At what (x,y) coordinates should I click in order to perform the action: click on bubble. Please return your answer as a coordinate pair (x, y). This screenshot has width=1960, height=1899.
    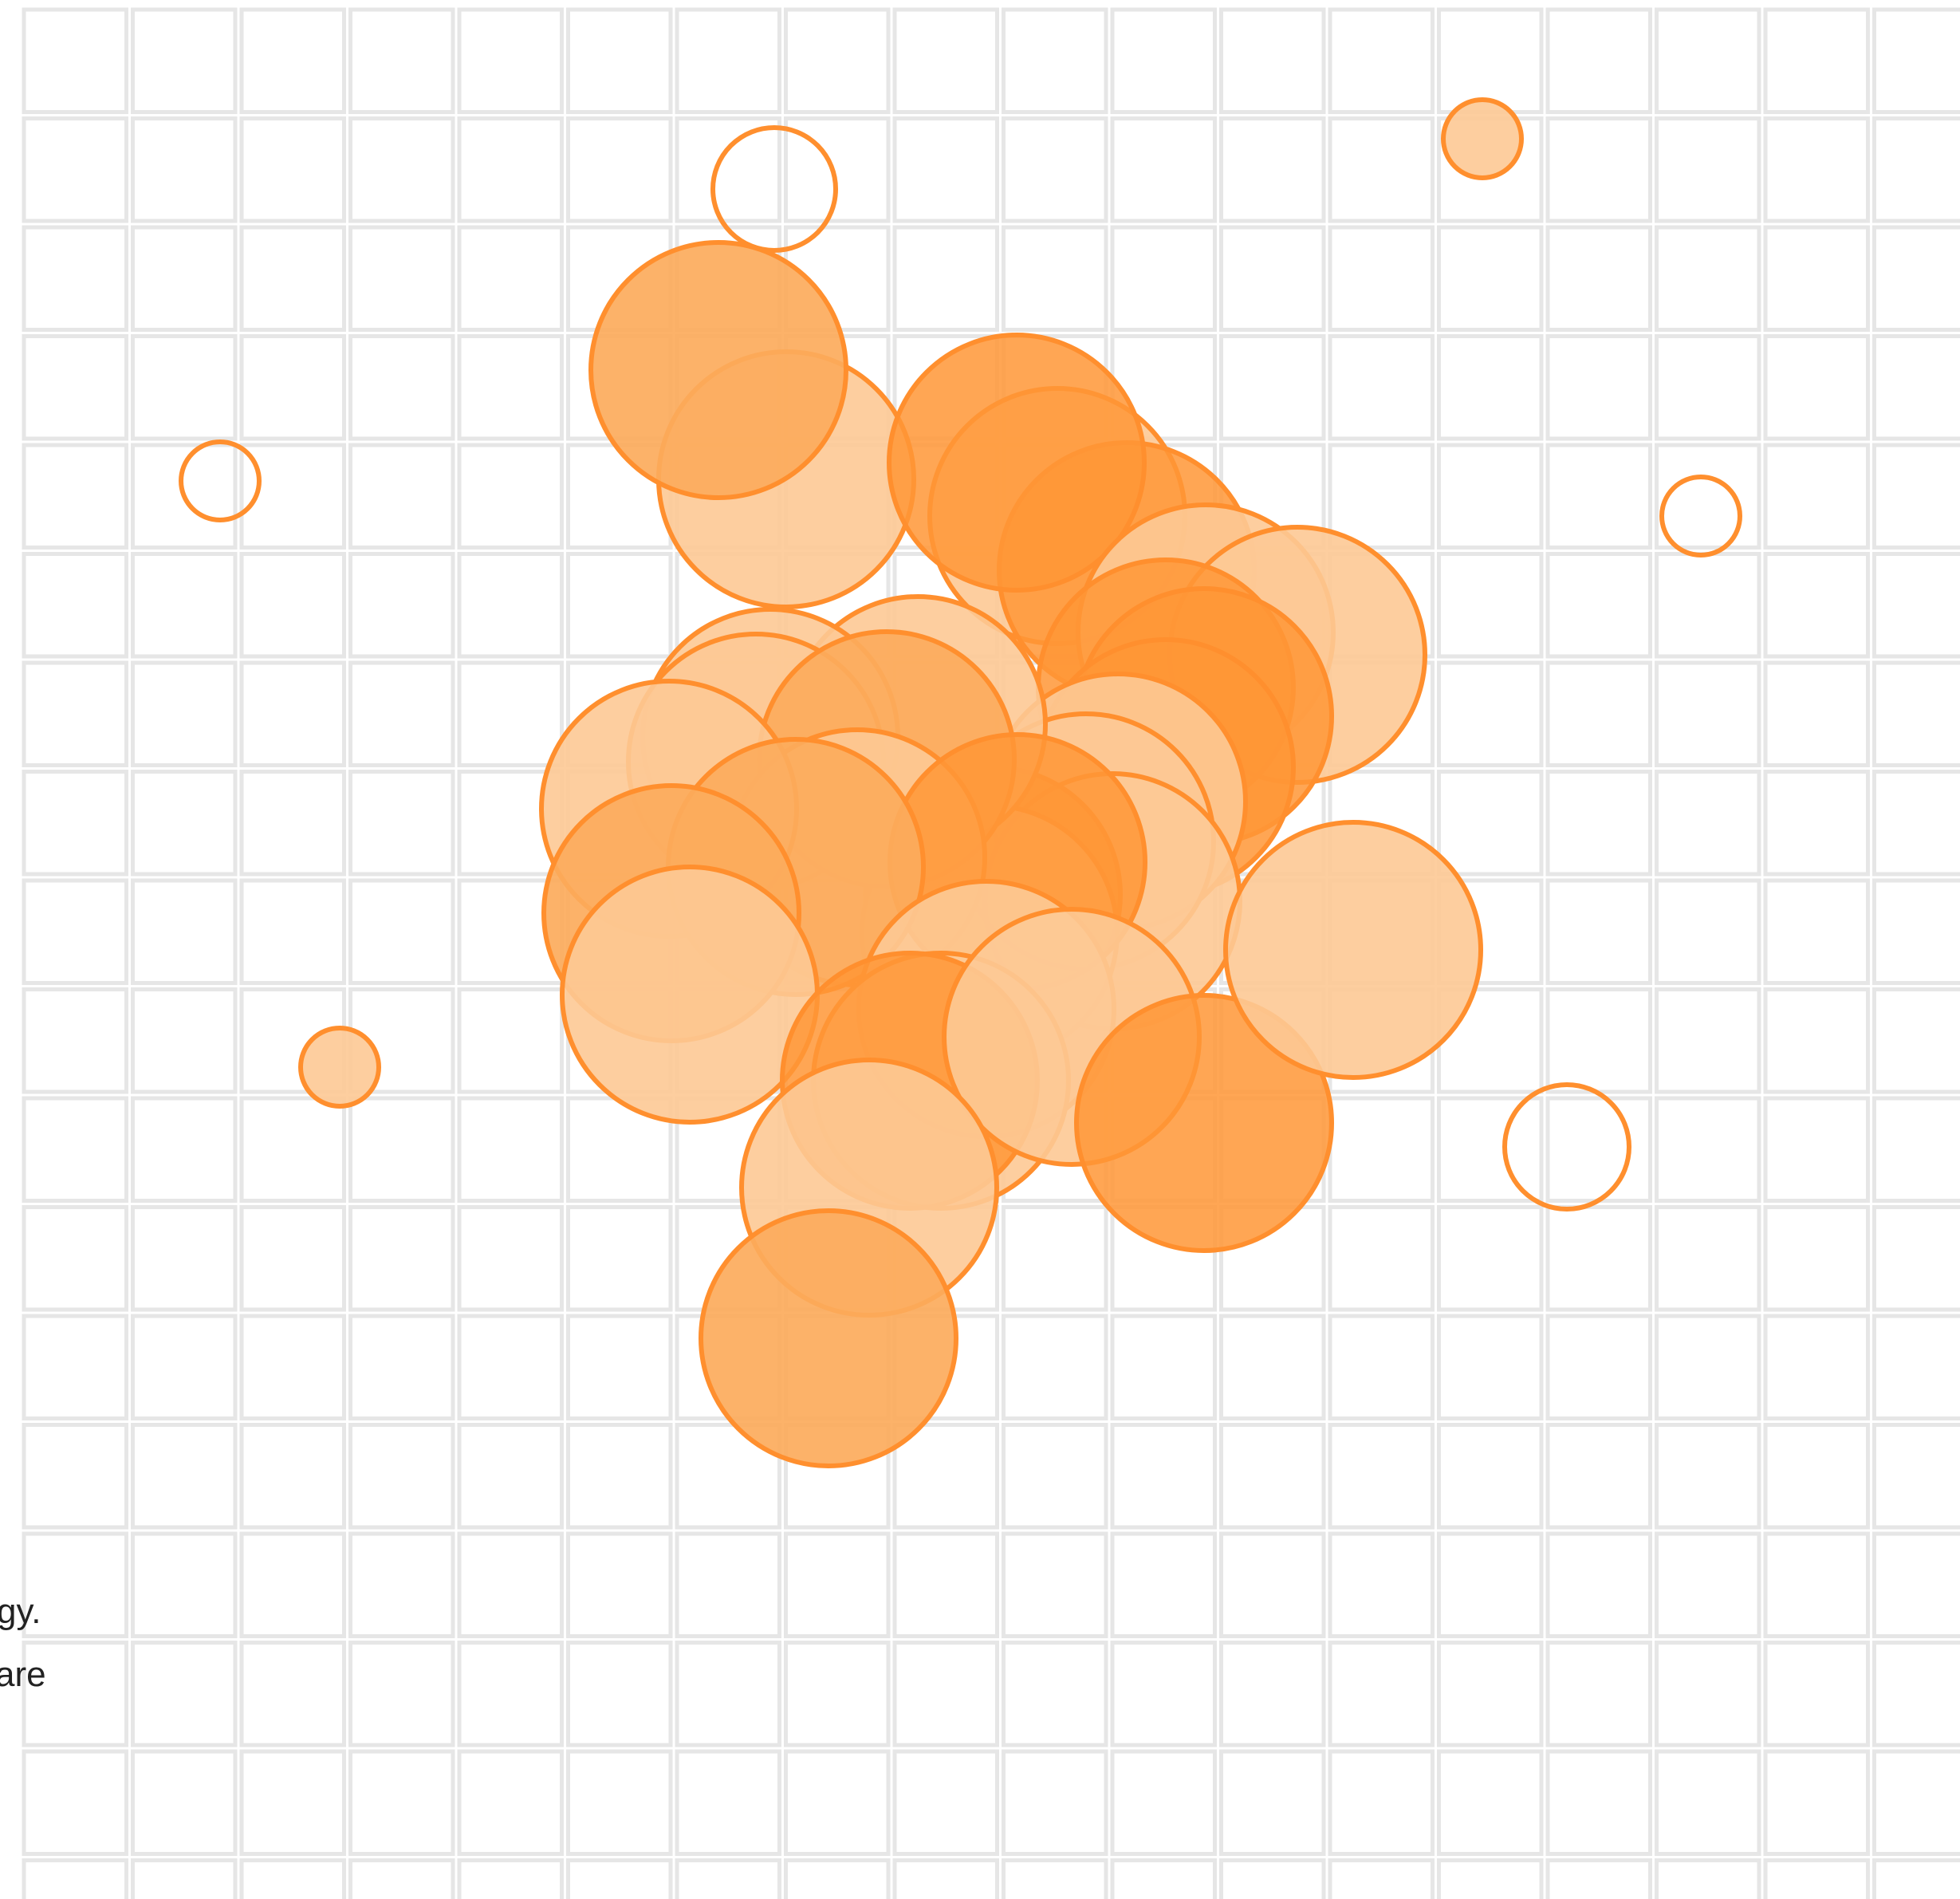
    Looking at the image, I should click on (1017, 463).